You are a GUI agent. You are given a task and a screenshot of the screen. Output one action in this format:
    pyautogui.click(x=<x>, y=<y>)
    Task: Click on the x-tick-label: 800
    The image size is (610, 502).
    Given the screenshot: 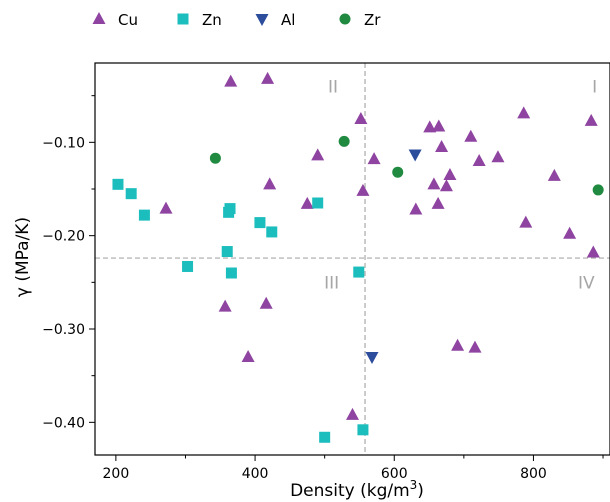 What is the action you would take?
    pyautogui.click(x=533, y=474)
    